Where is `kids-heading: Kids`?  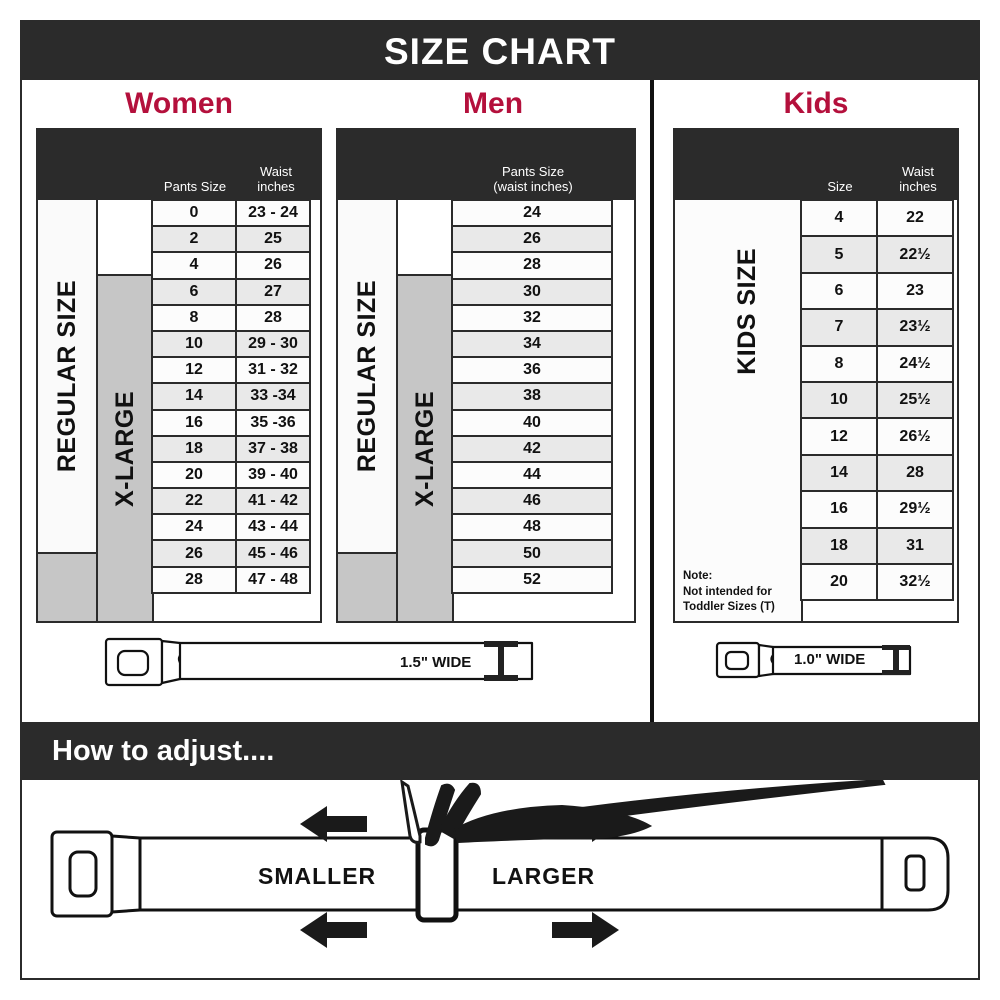 kids-heading: Kids is located at coordinates (816, 103).